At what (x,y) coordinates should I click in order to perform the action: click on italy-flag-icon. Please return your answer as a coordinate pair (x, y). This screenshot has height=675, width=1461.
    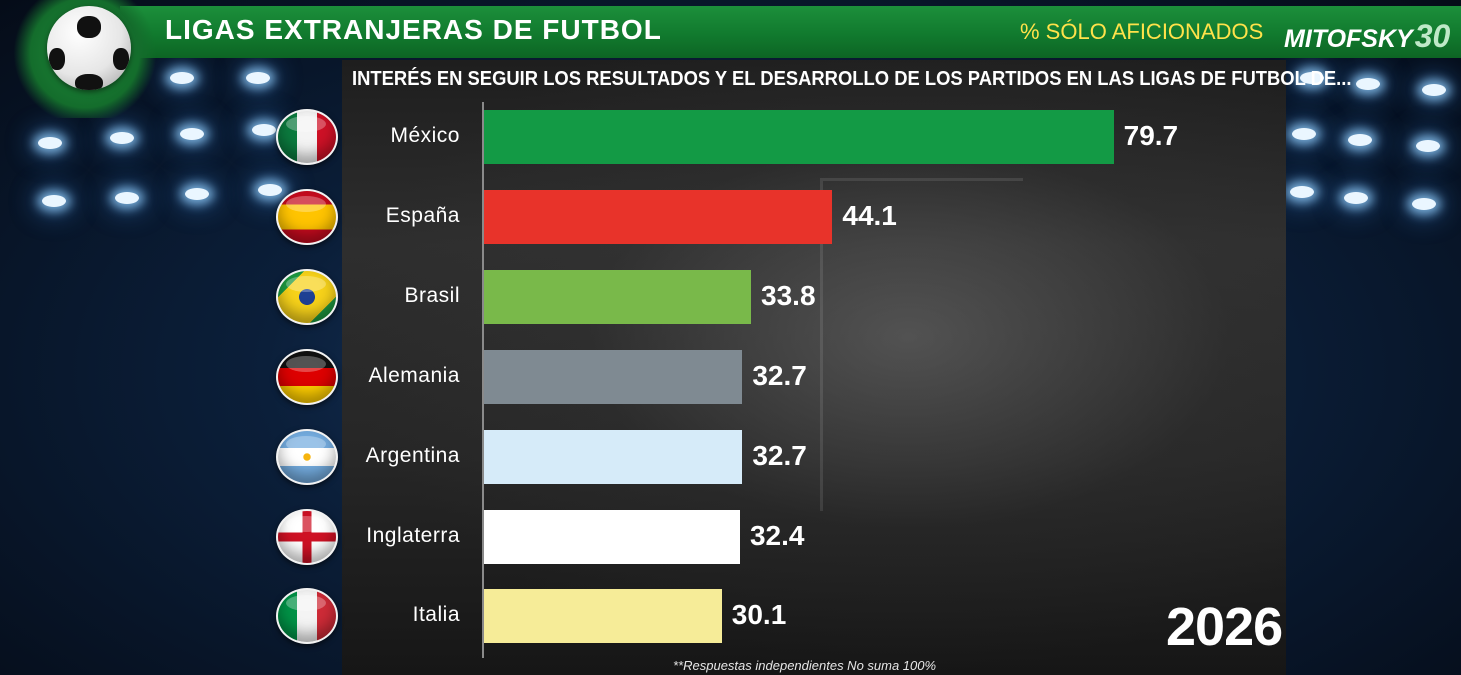
    Looking at the image, I should click on (307, 616).